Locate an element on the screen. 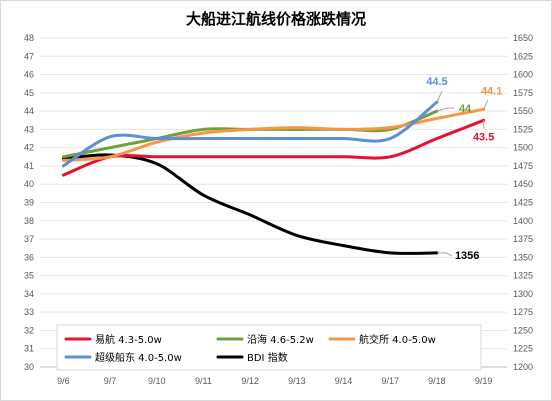  y-right-tick-label: 1575 is located at coordinates (523, 93).